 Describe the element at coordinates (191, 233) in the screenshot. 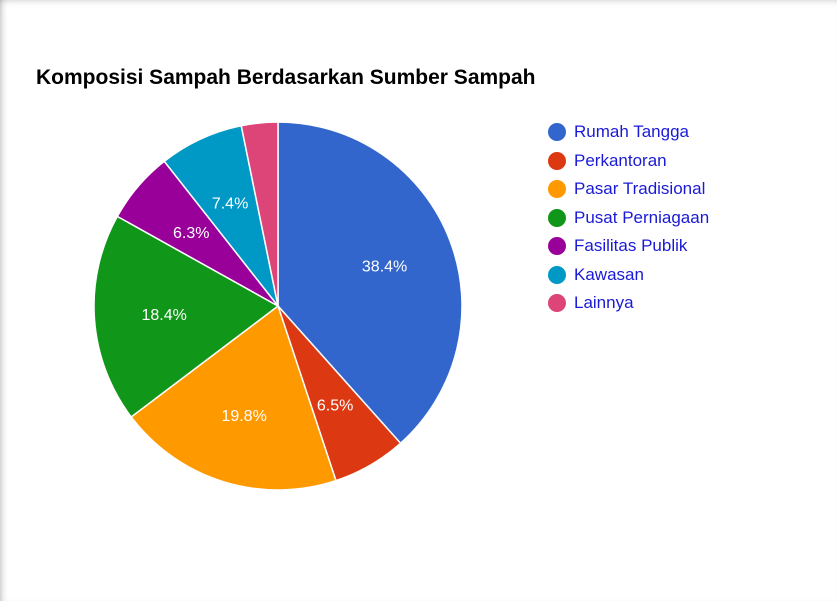

I see `slice-label-fasilitas-publik: 6.3%` at that location.